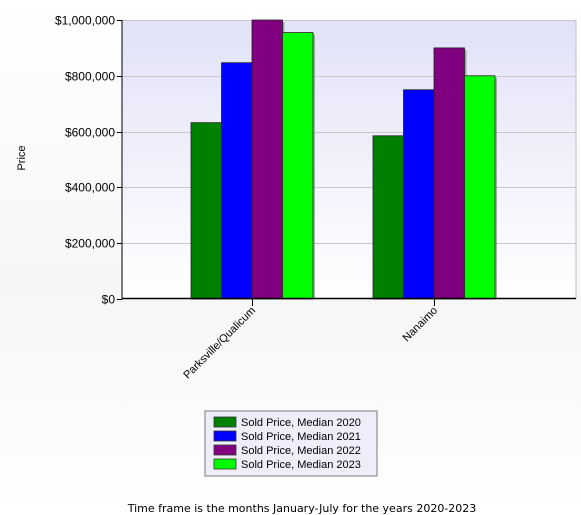  What do you see at coordinates (90, 244) in the screenshot?
I see `y-tick-label: $200,000` at bounding box center [90, 244].